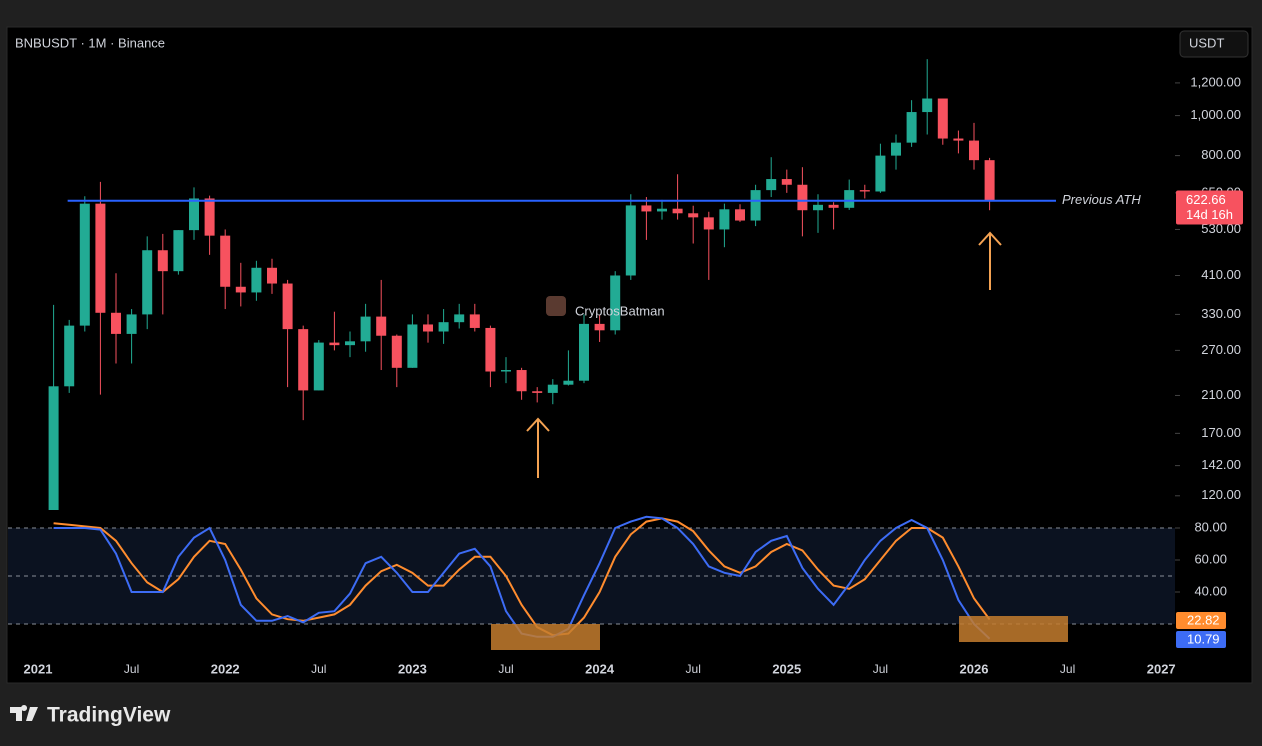  I want to click on x-tick-label: 2026, so click(974, 668).